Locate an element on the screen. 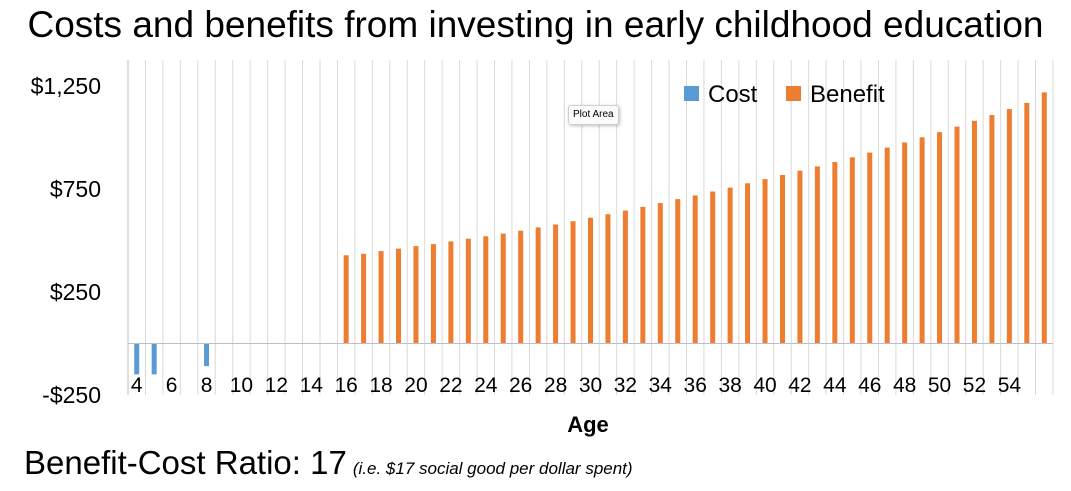  x-tick-label: 52 is located at coordinates (974, 385).